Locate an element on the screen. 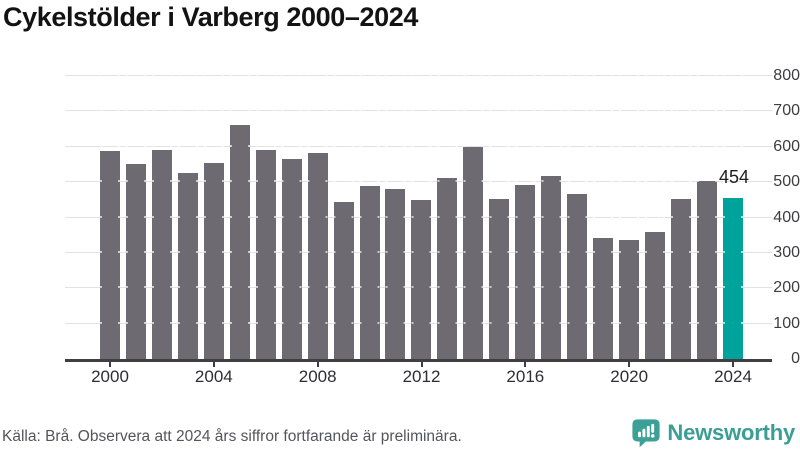 Image resolution: width=800 pixels, height=450 pixels. bar-2000 is located at coordinates (110, 255).